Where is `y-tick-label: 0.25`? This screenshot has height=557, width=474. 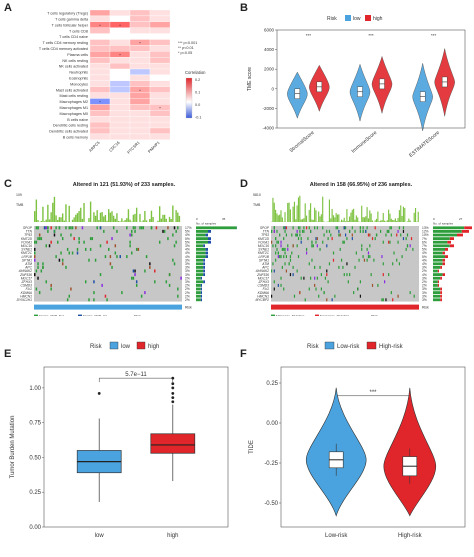 y-tick-label: 0.25 is located at coordinates (272, 384).